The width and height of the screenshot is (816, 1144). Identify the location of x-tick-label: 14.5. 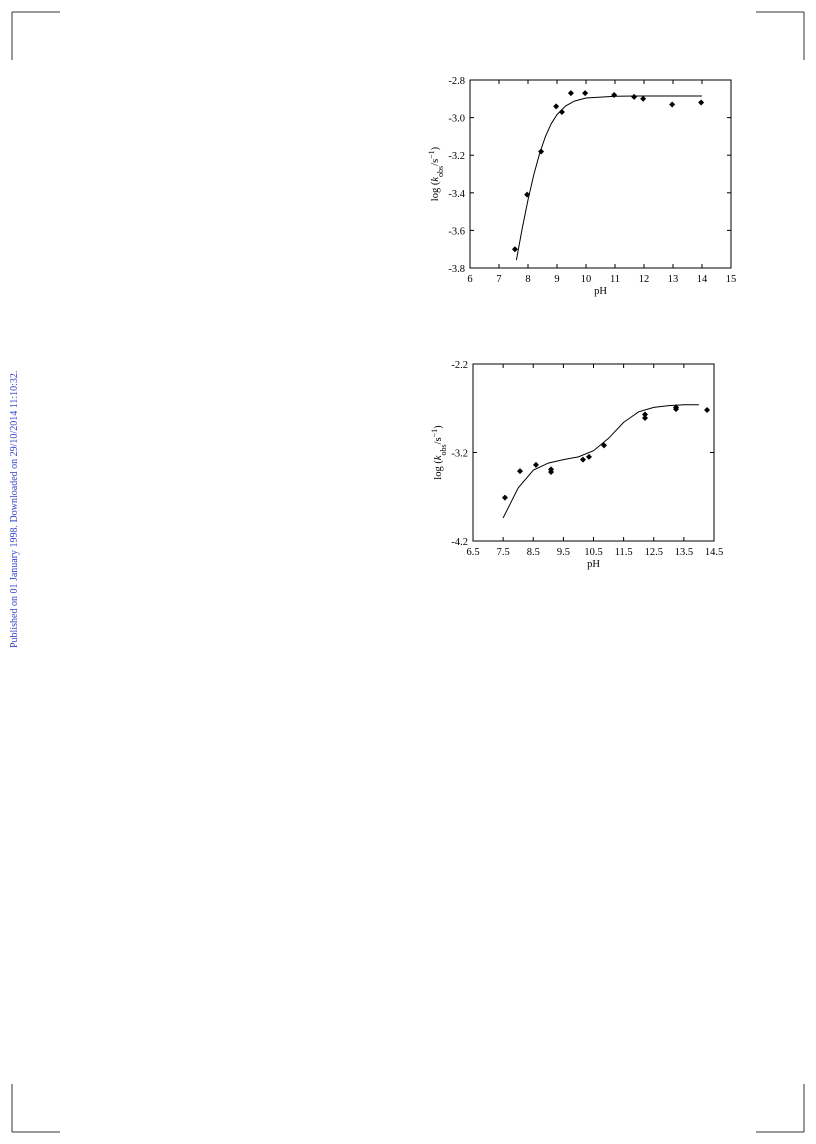
(714, 552).